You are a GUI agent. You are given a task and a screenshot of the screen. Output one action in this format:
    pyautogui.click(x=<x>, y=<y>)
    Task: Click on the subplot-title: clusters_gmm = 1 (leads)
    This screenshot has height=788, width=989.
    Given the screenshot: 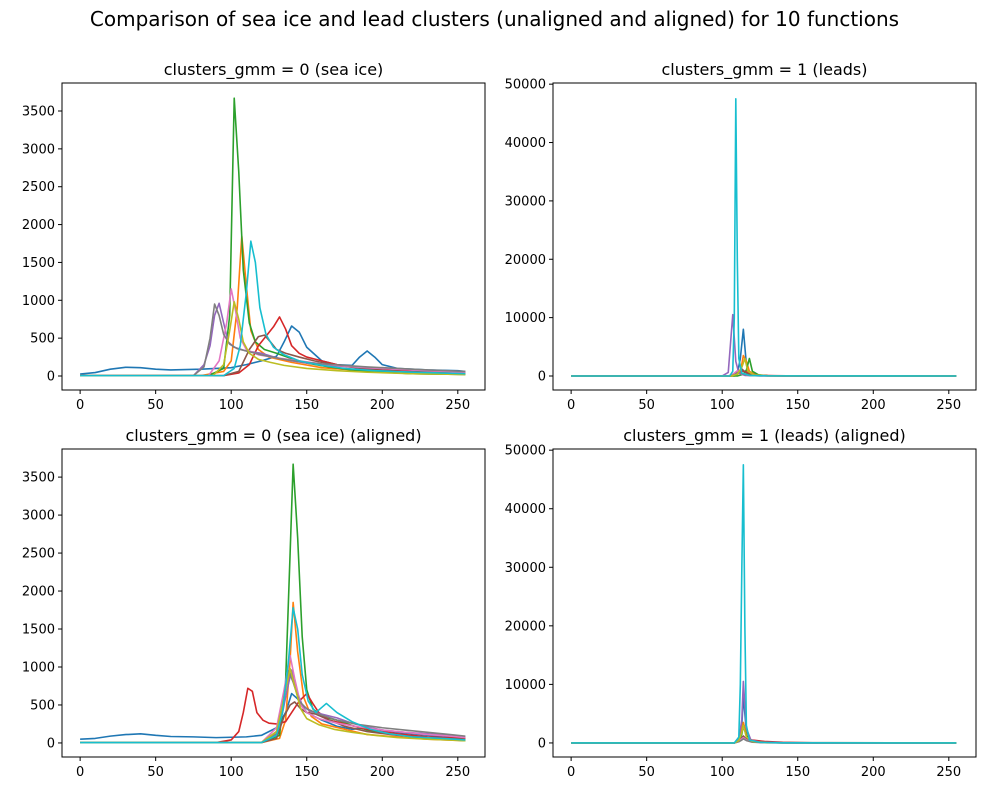 What is the action you would take?
    pyautogui.click(x=765, y=70)
    